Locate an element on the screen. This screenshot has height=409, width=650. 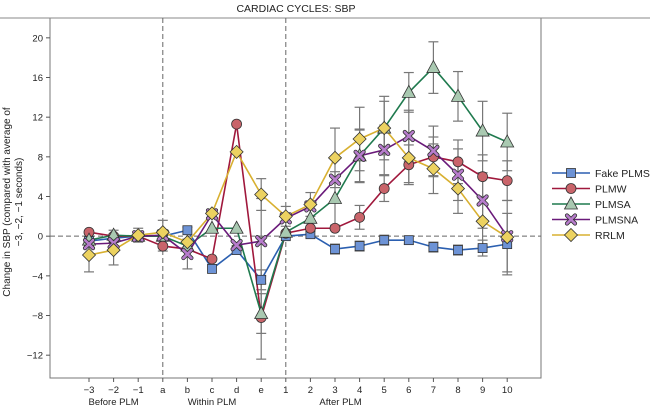
x-tick-label: 2 is located at coordinates (310, 390).